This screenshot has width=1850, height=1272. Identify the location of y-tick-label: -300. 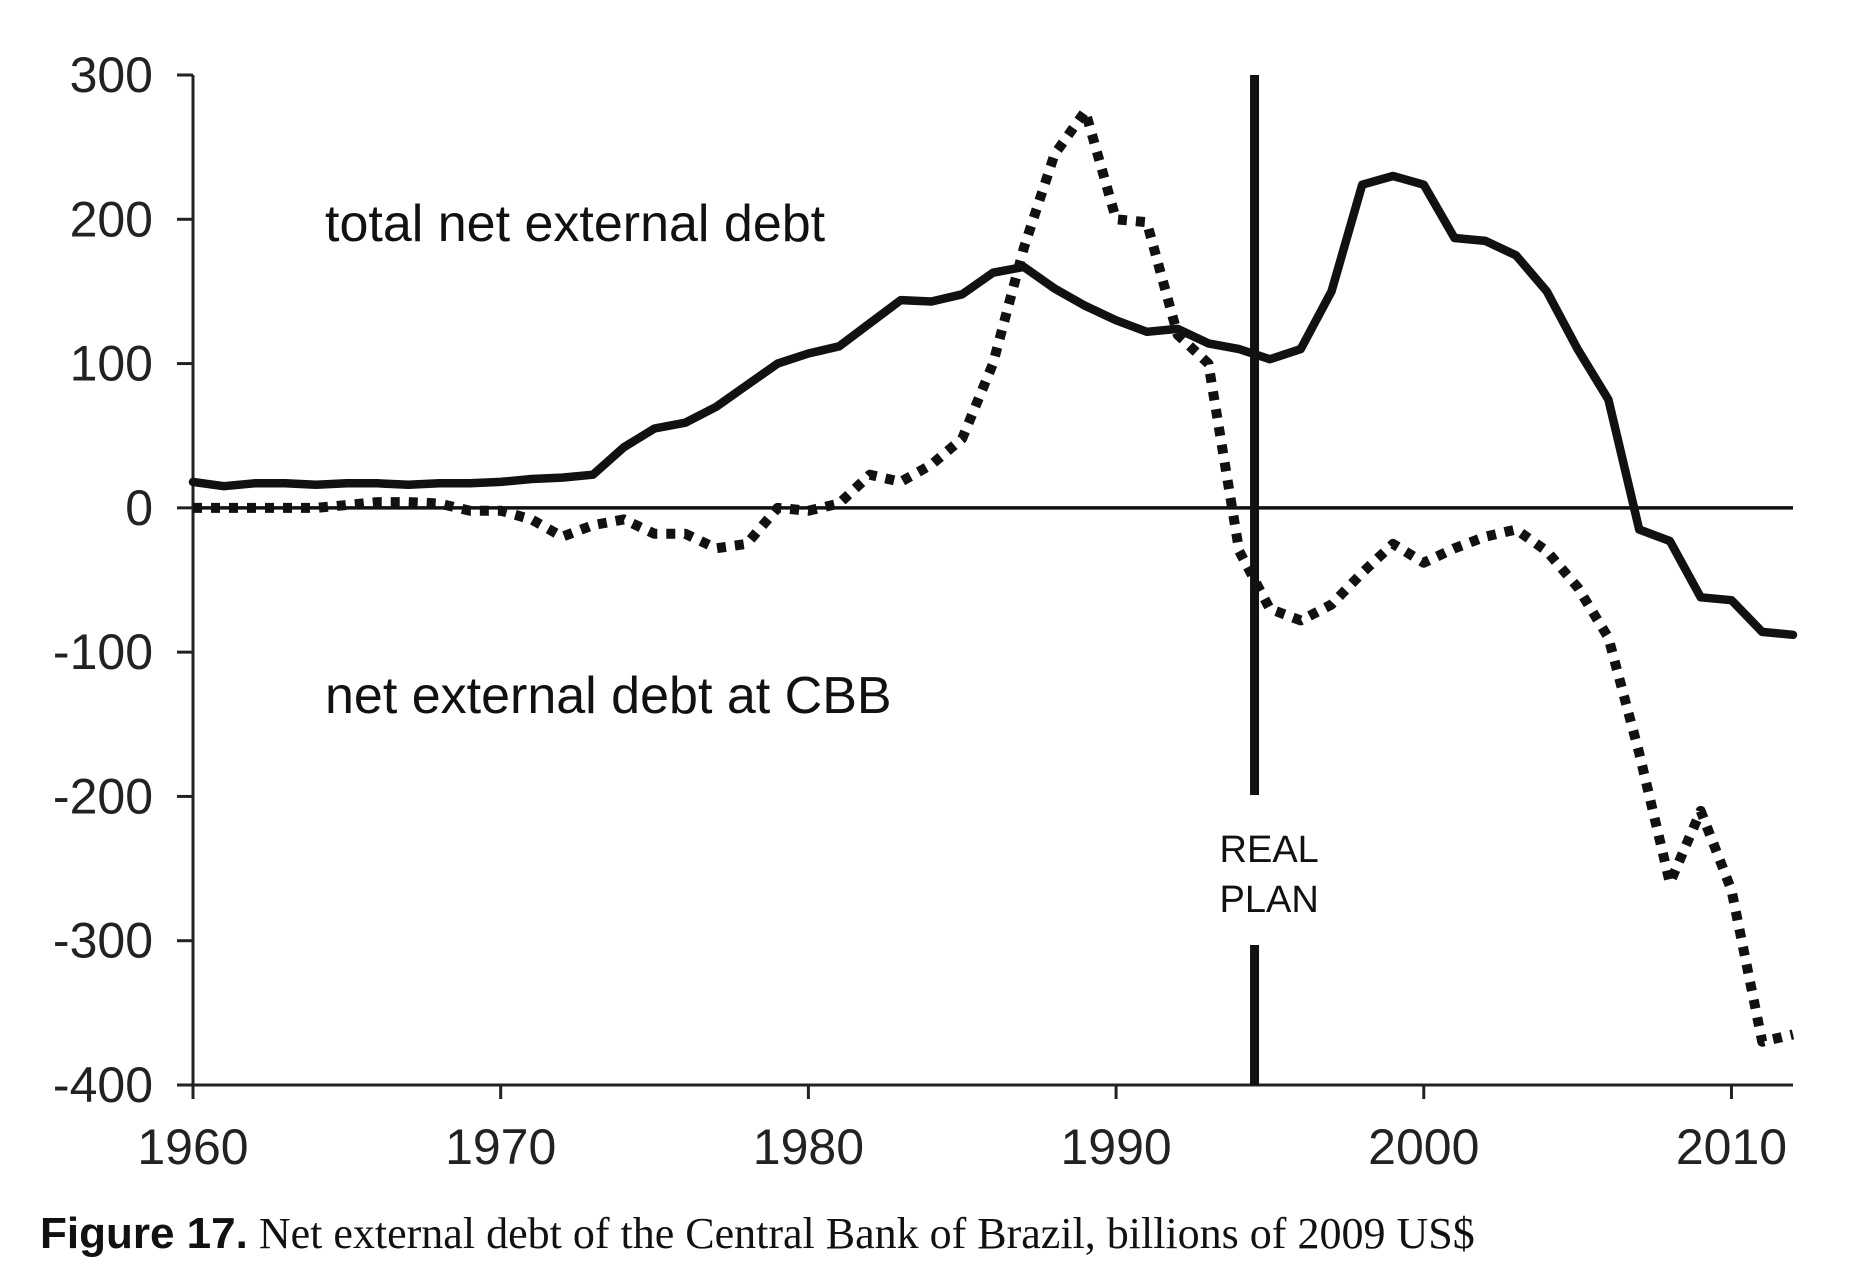
(103, 941).